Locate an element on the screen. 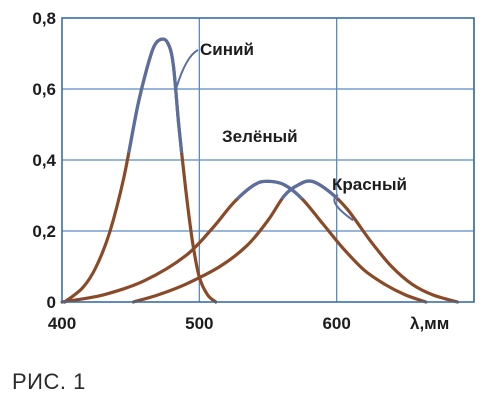 The width and height of the screenshot is (500, 406). series-highlight-red is located at coordinates (310, 189).